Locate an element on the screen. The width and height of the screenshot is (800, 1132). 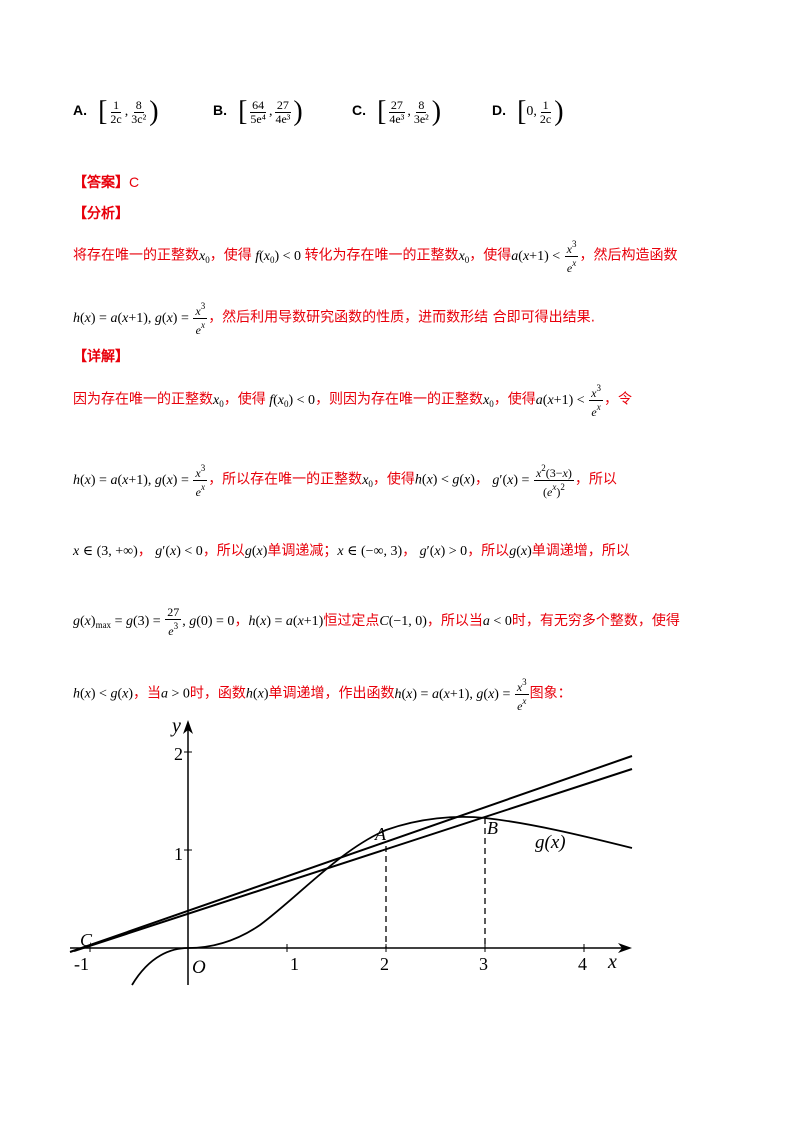
text-span: ，令 is located at coordinates (617, 399).